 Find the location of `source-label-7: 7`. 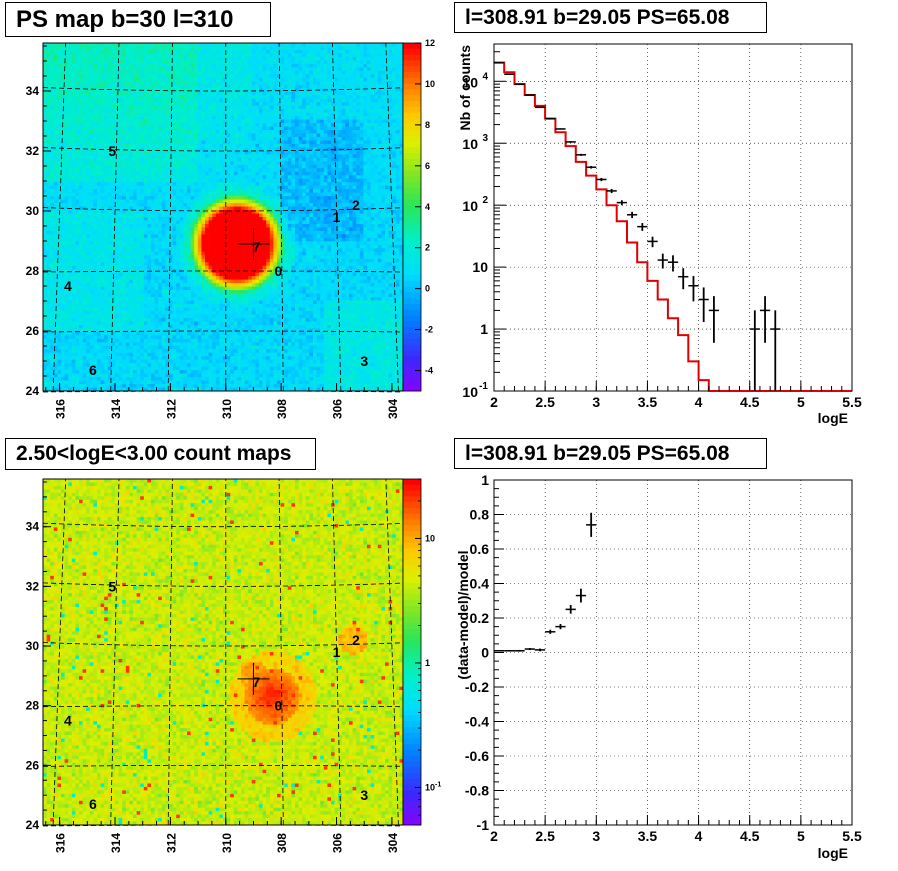

source-label-7: 7 is located at coordinates (256, 247).